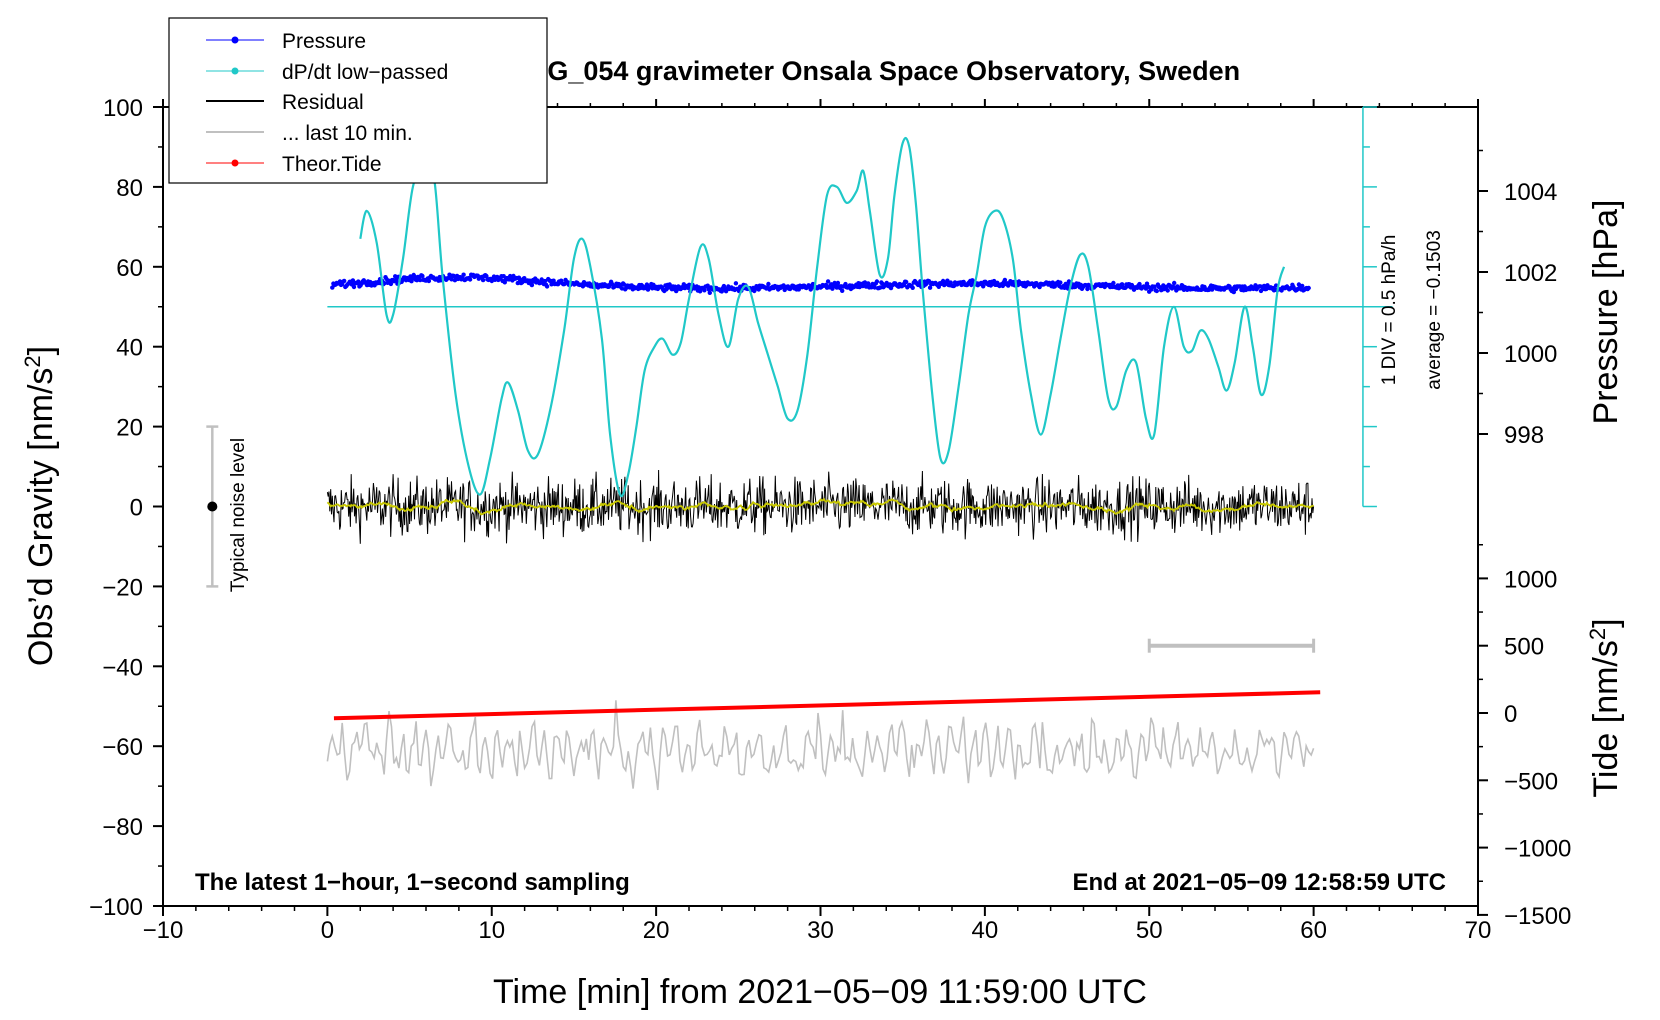  I want to click on residual-smoothed-line, so click(820, 506).